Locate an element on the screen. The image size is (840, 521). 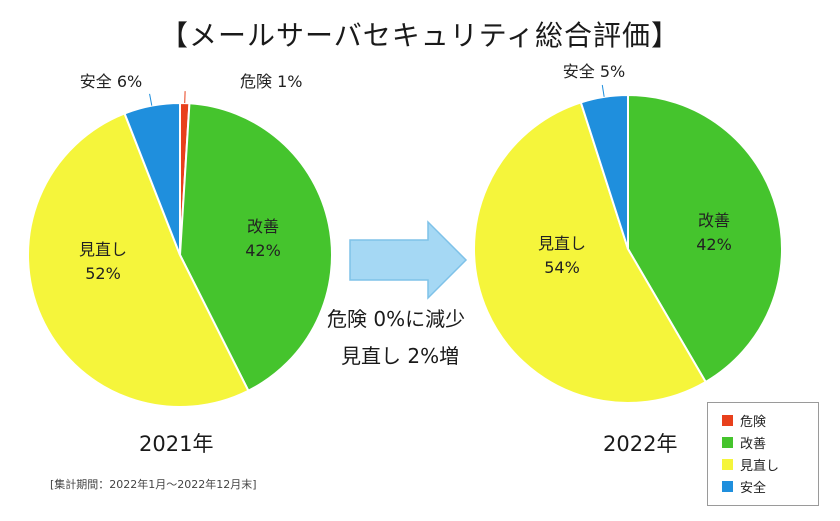
pie-2022-leader-safe is located at coordinates (603, 90).